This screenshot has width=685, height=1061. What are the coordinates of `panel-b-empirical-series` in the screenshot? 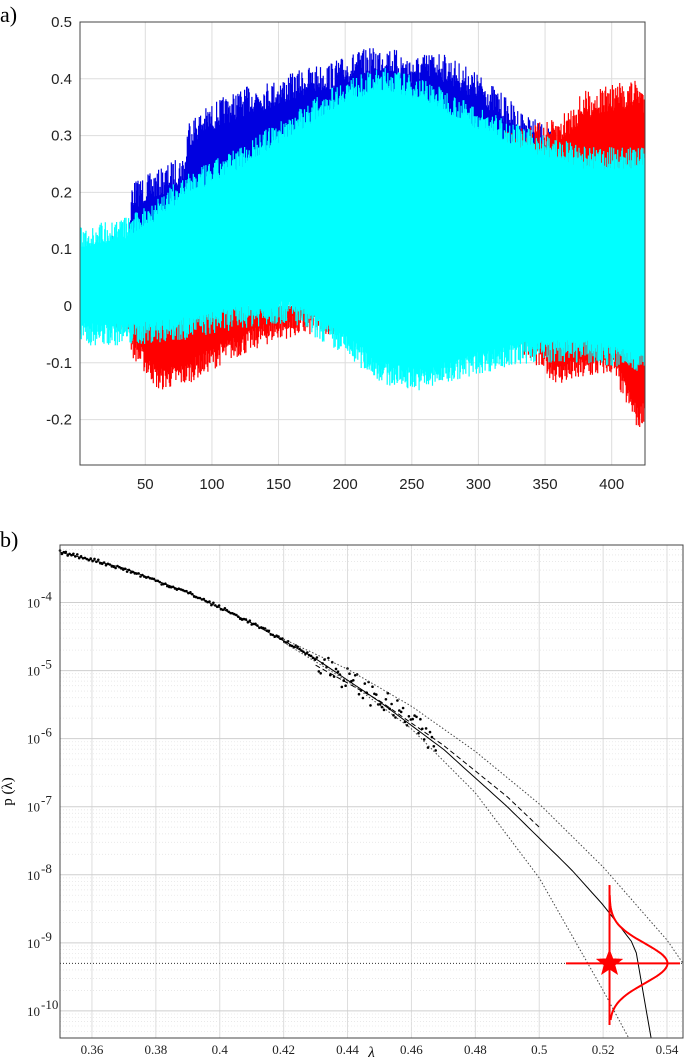 It's located at (248, 650).